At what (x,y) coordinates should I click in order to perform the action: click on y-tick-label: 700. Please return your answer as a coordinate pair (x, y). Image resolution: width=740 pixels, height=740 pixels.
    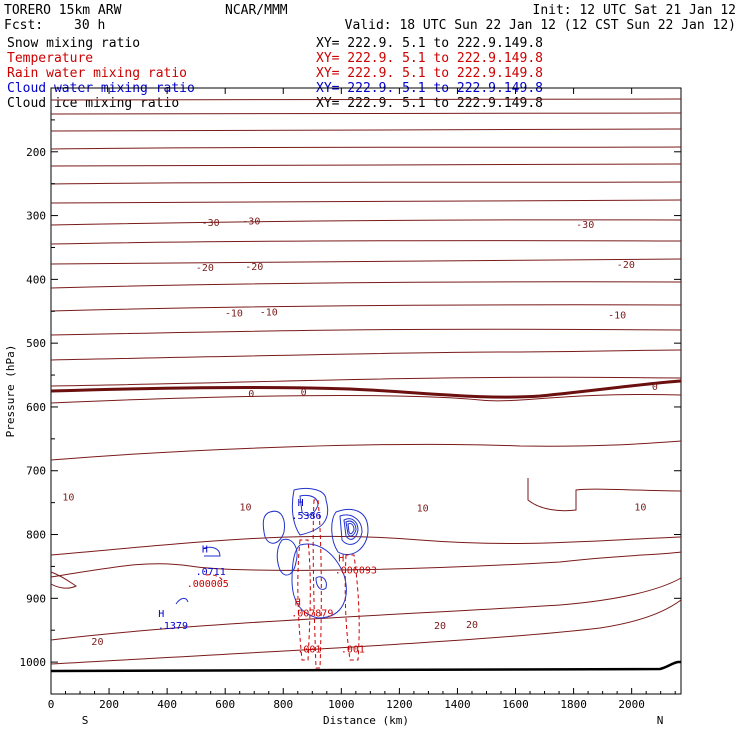
    Looking at the image, I should click on (36, 471).